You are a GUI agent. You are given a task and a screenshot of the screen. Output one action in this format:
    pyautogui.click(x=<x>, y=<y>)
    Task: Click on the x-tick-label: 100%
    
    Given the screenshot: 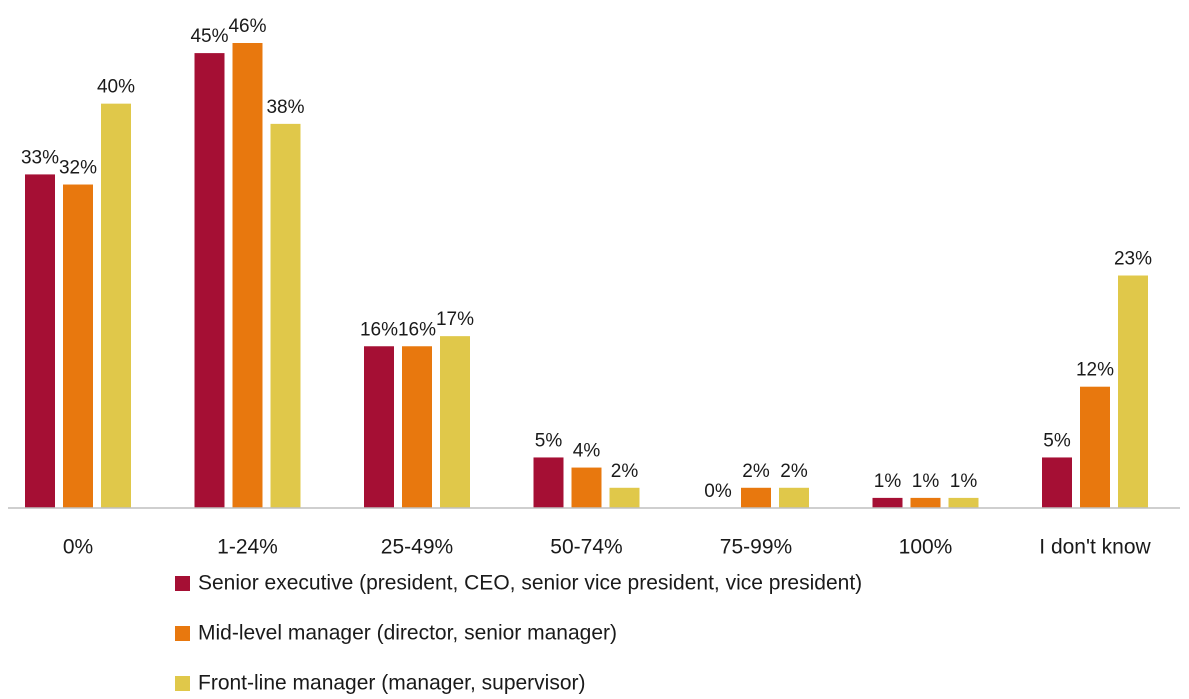 What is the action you would take?
    pyautogui.click(x=926, y=547)
    